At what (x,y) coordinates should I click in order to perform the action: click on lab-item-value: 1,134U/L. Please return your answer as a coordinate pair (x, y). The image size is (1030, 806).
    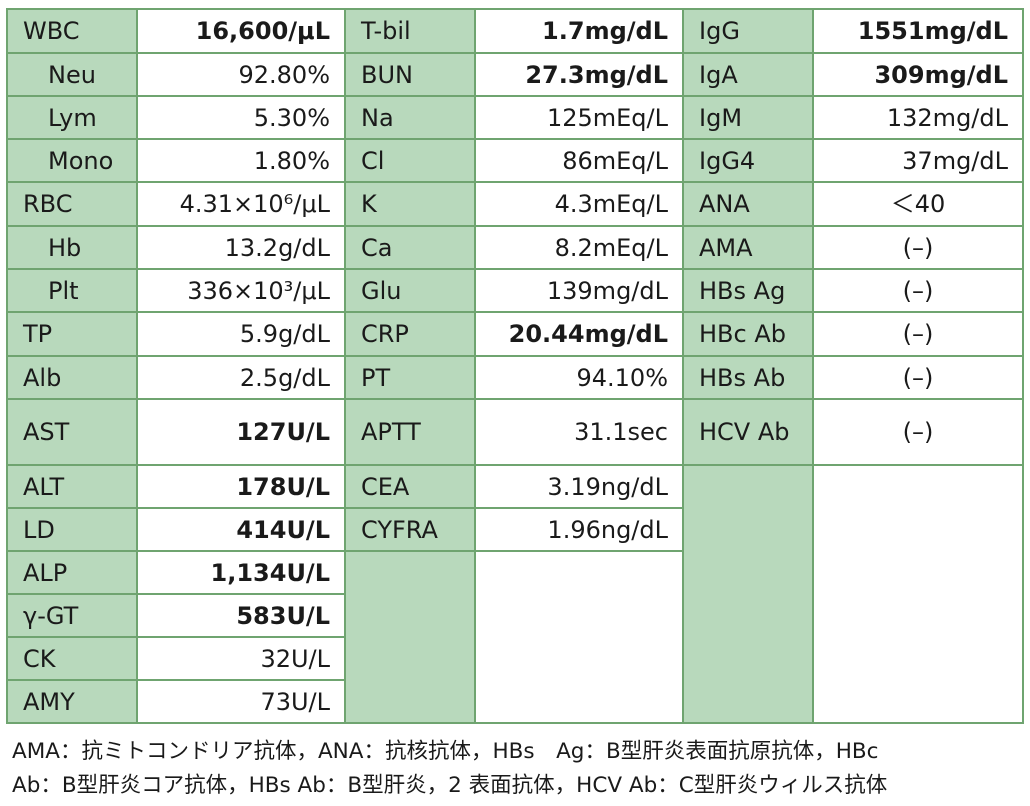
    Looking at the image, I should click on (241, 572).